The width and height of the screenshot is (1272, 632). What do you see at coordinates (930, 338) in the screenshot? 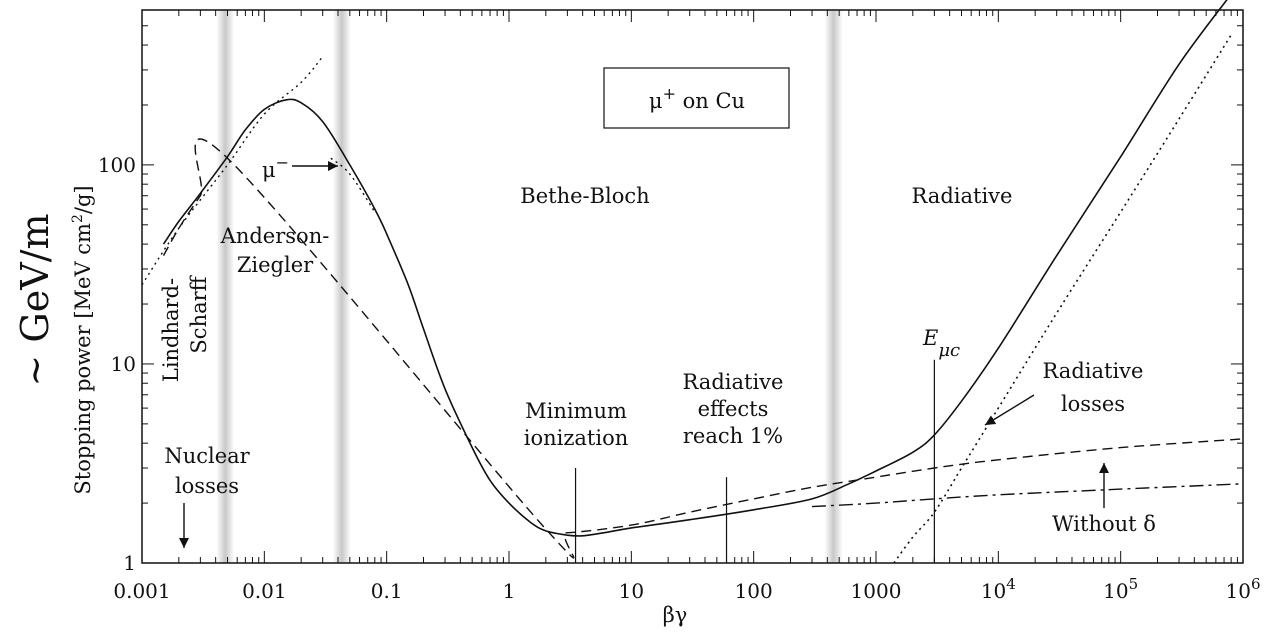
I see `emuc-base: E` at bounding box center [930, 338].